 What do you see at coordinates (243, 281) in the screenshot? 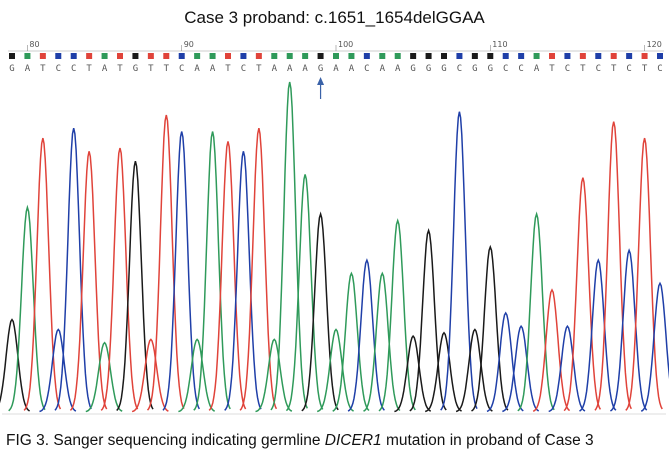
I see `peak-15-C` at bounding box center [243, 281].